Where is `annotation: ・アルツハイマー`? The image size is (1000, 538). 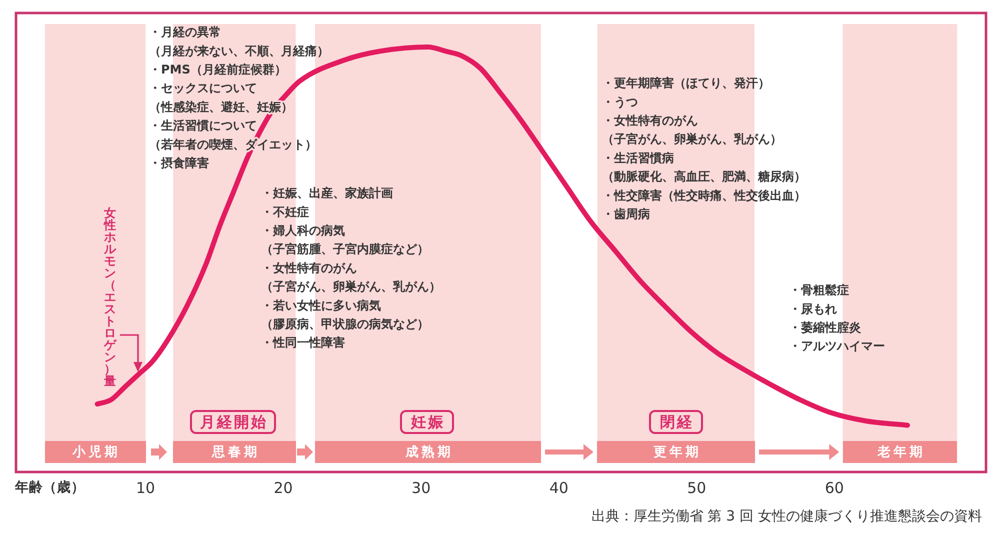 annotation: ・アルツハイマー is located at coordinates (837, 346).